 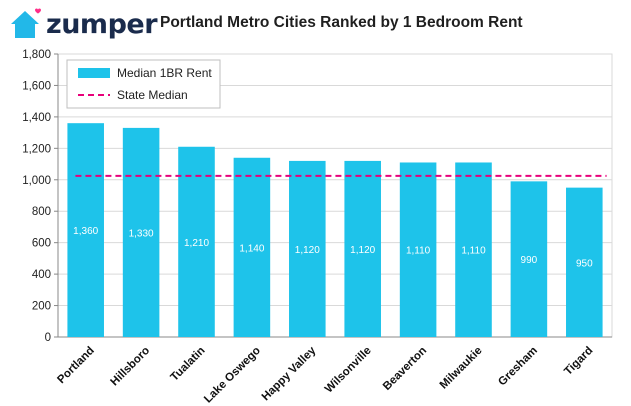 I want to click on x-tick-label: Gresham, so click(x=518, y=367).